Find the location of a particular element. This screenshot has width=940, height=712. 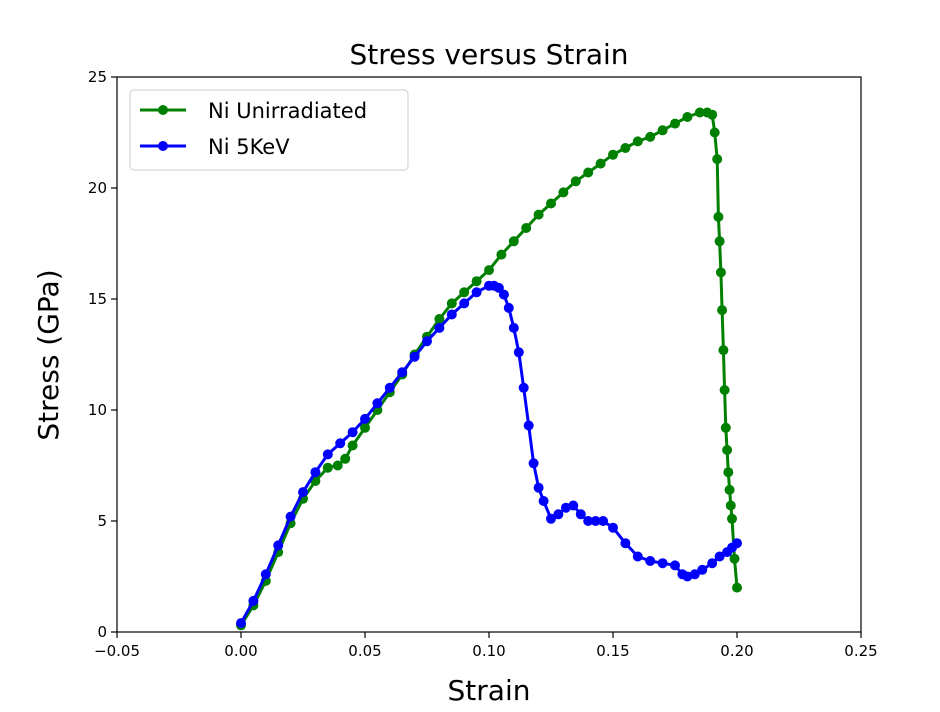

x-tick-label: 0.00 is located at coordinates (240, 651).